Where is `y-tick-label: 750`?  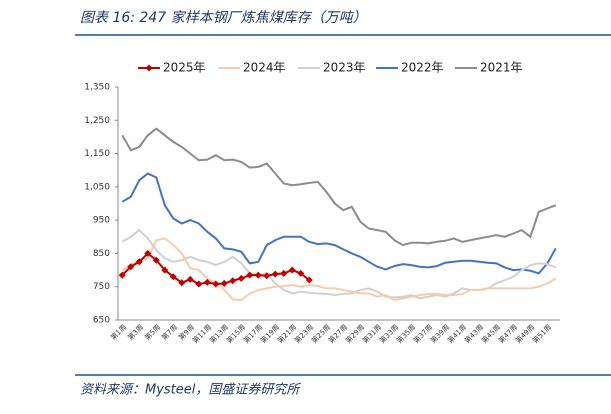
y-tick-label: 750 is located at coordinates (101, 287).